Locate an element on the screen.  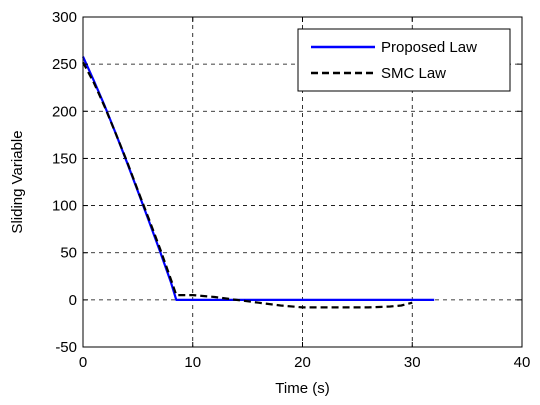
x-tick-label: 20 is located at coordinates (302, 362).